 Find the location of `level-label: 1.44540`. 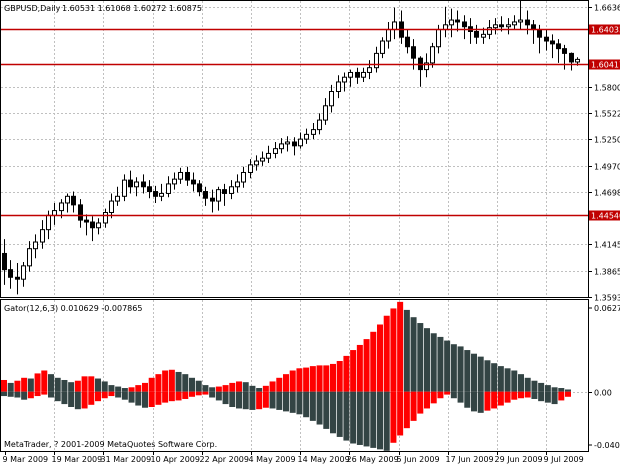

level-label: 1.44540 is located at coordinates (605, 216).